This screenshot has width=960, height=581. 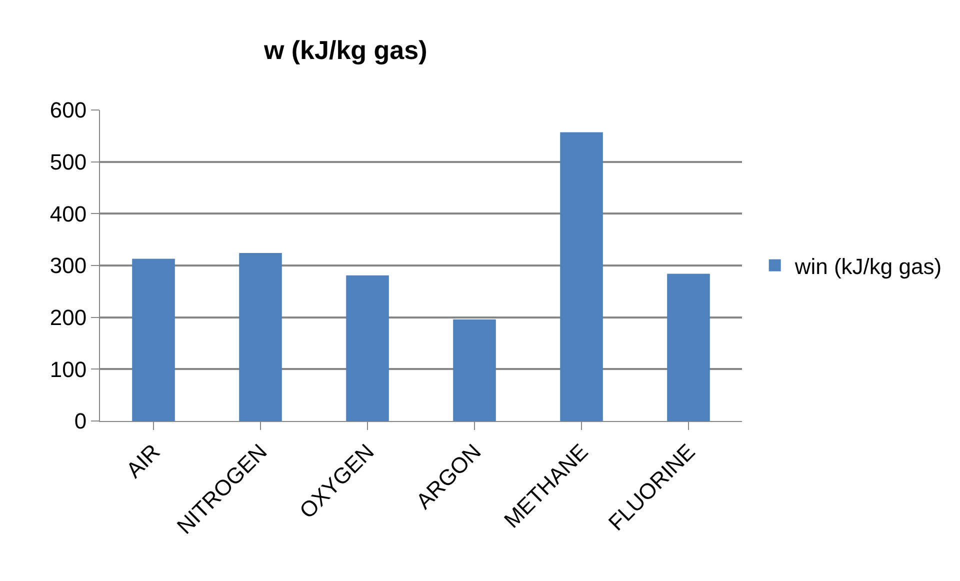 What do you see at coordinates (68, 265) in the screenshot?
I see `y-tick-label: 300` at bounding box center [68, 265].